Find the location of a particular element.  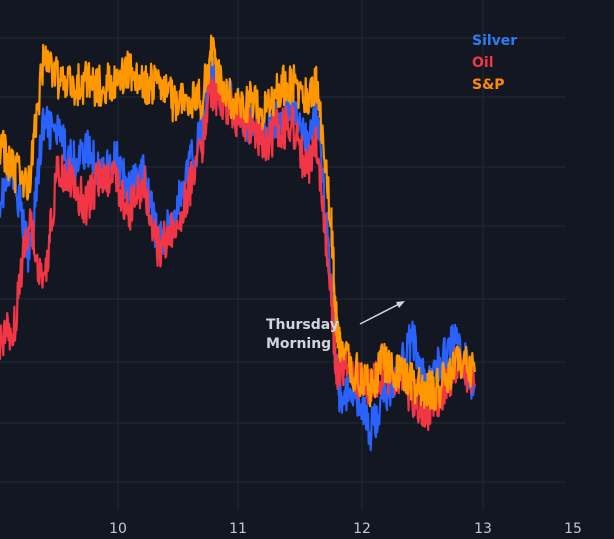

x-tick-label: 11 is located at coordinates (238, 529).